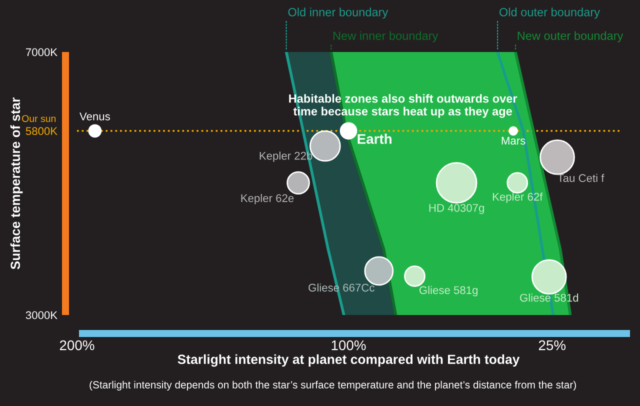 The image size is (640, 406). What do you see at coordinates (39, 118) in the screenshot?
I see `ref-line-label: Our sun` at bounding box center [39, 118].